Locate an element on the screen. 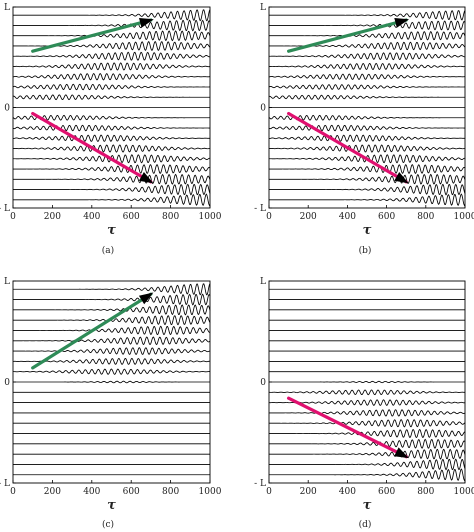  panel-caption: (d) is located at coordinates (365, 524).